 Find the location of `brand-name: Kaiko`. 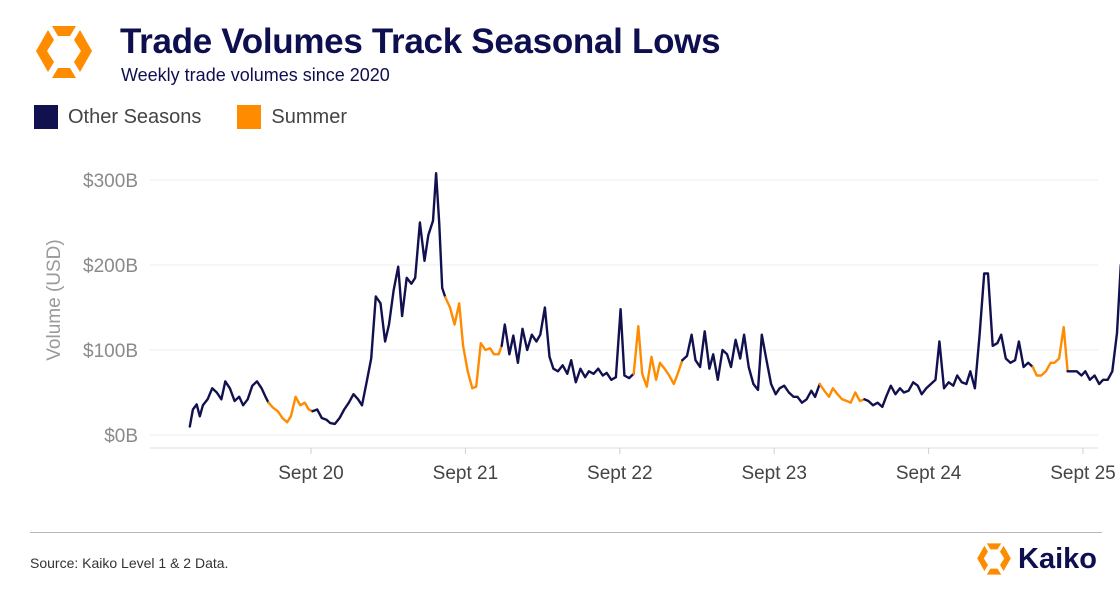

brand-name: Kaiko is located at coordinates (1057, 558).